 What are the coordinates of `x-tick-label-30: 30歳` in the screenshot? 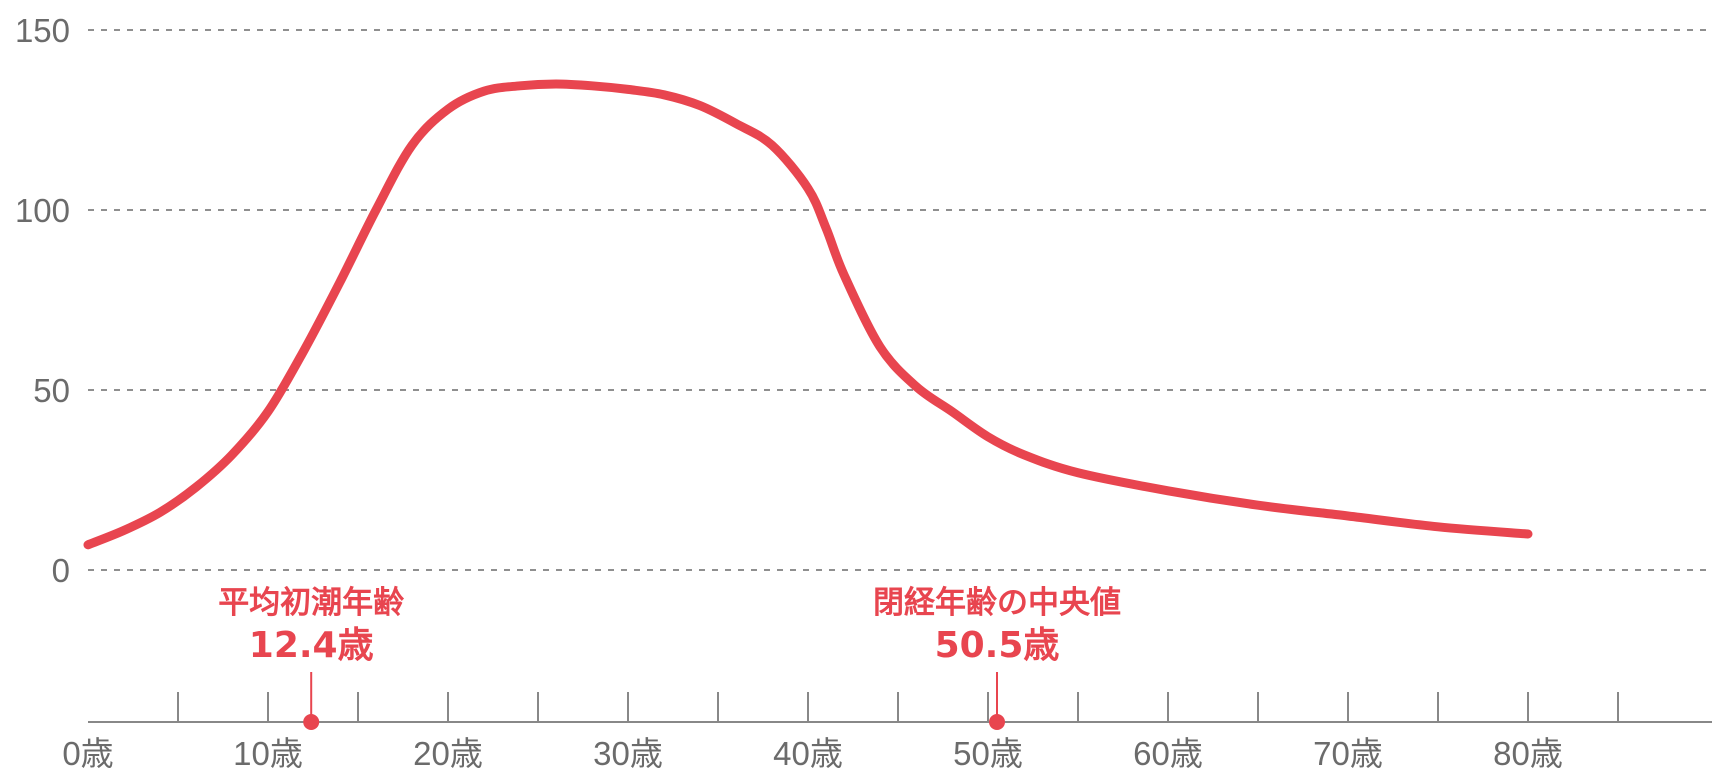 It's located at (628, 752).